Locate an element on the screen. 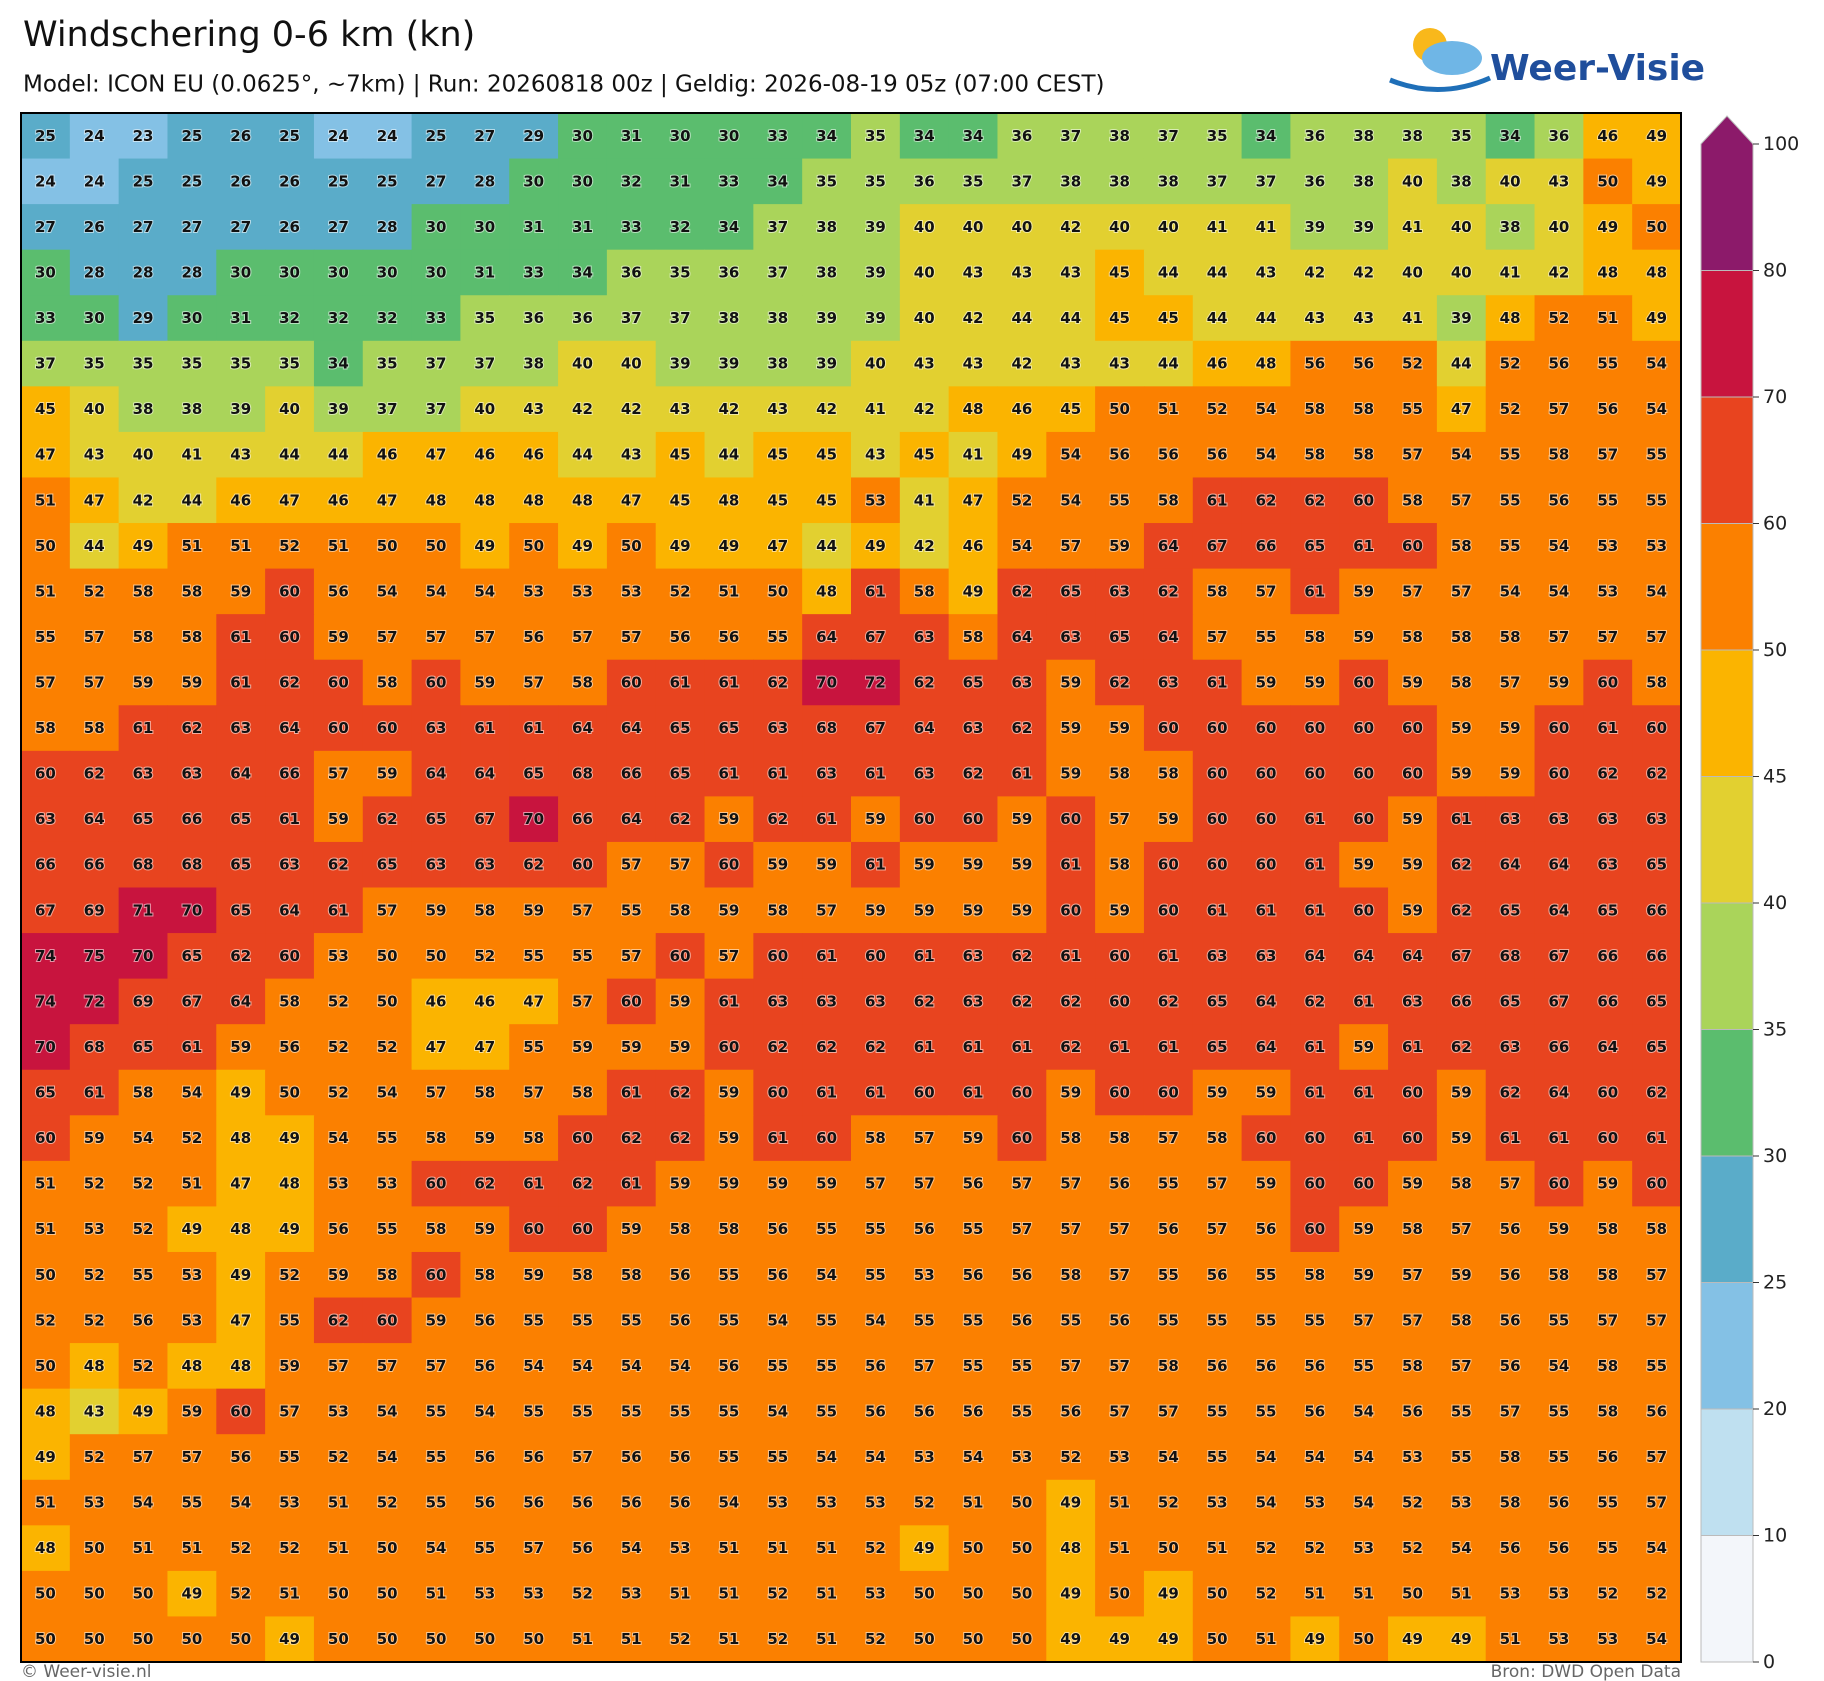 This screenshot has height=1681, width=1824. cell-value: 42 is located at coordinates (631, 409).